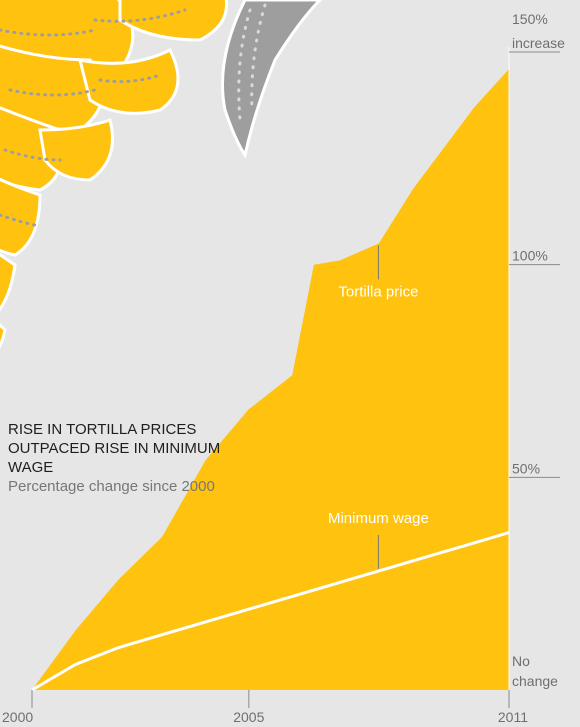 This screenshot has width=580, height=727. I want to click on y-tick-label: 100%, so click(530, 256).